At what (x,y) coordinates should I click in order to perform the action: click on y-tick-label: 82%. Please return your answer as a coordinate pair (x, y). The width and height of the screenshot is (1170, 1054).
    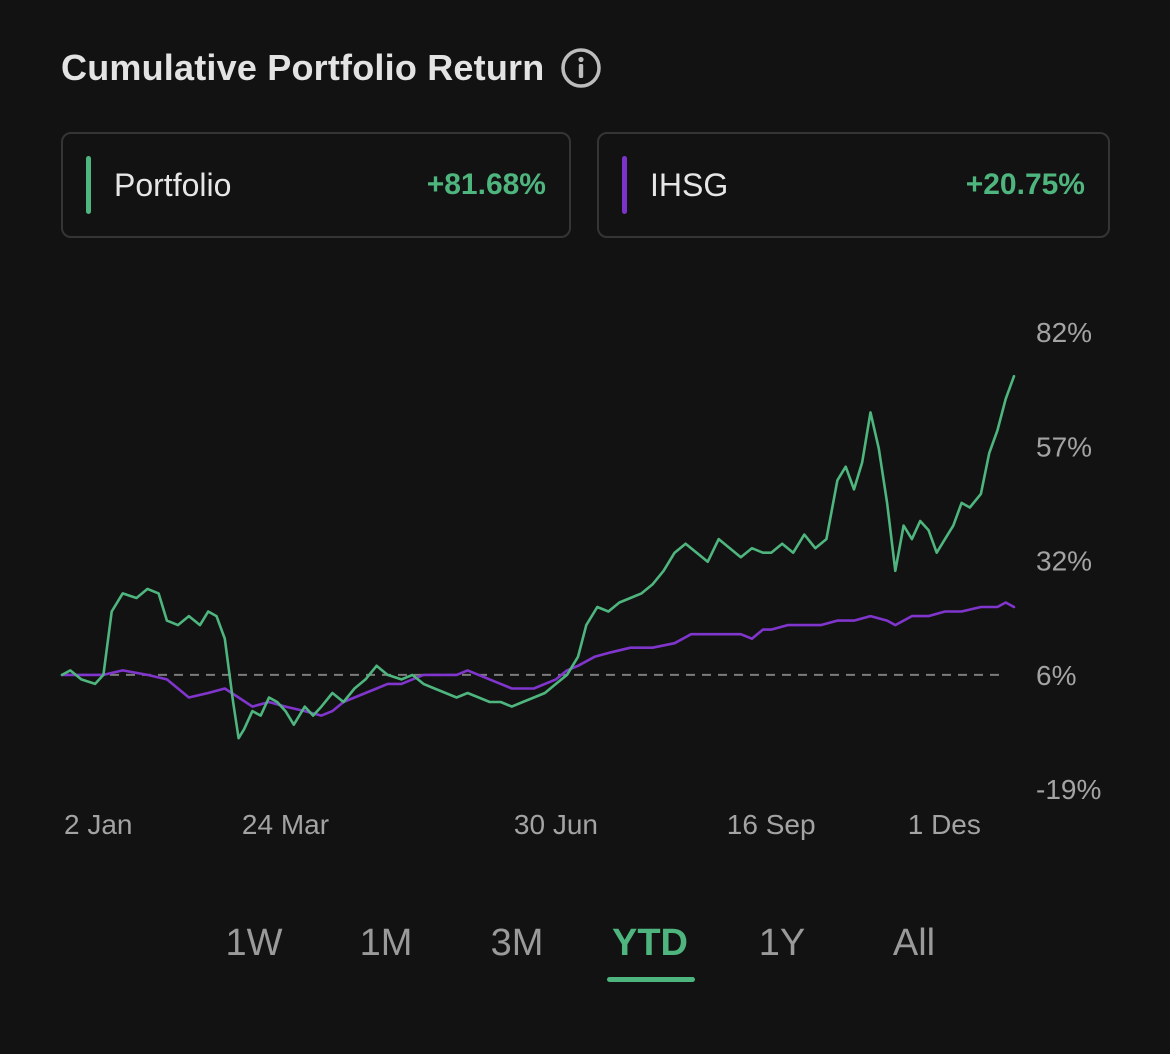
    Looking at the image, I should click on (1064, 332).